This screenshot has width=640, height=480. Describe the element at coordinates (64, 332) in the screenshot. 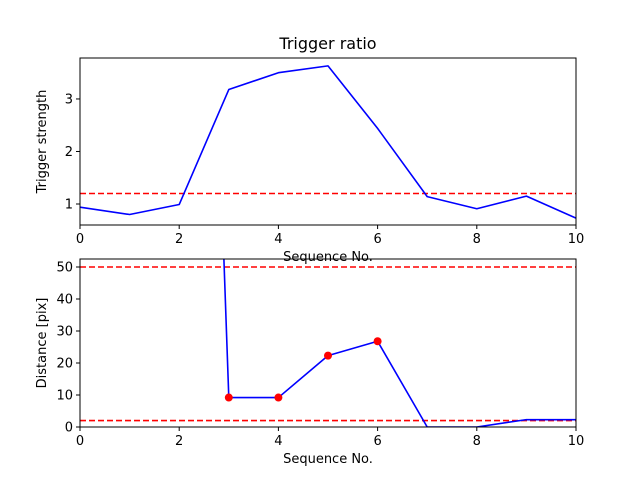

I see `y-tick-label: 30` at that location.